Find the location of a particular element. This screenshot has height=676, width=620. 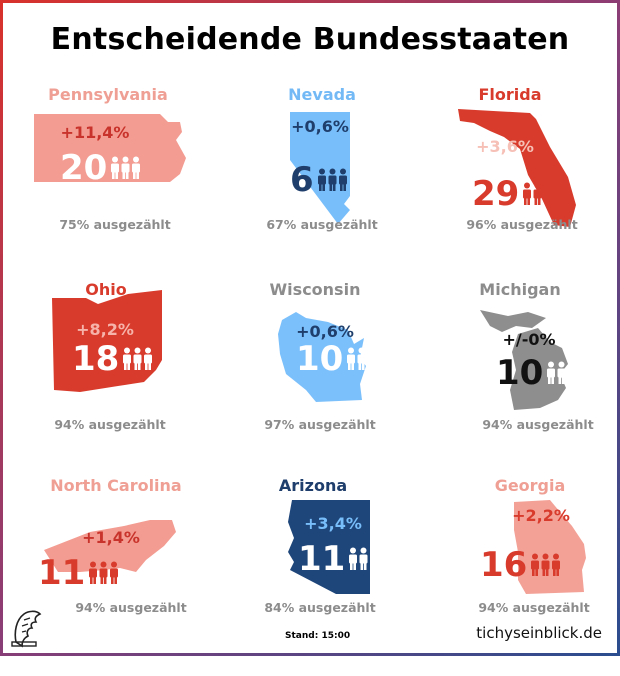

counted-label: 84% ausgezählt is located at coordinates (320, 607).